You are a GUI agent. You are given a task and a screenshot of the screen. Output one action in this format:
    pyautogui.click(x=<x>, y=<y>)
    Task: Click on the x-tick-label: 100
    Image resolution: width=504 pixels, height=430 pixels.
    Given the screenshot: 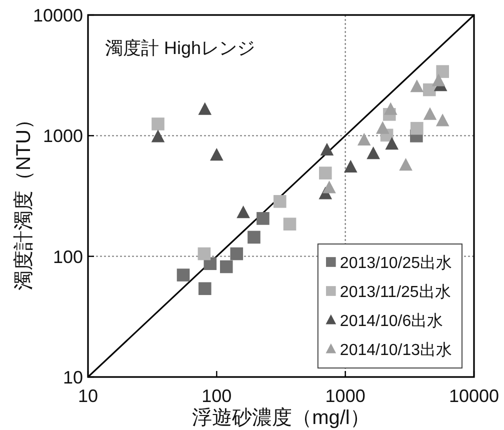 What is the action you would take?
    pyautogui.click(x=217, y=396)
    